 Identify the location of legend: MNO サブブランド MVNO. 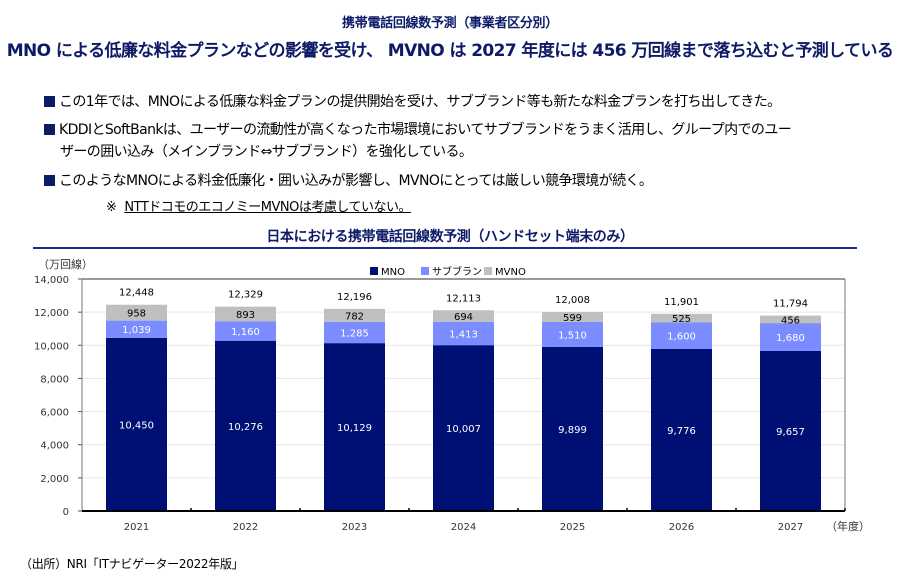
(448, 271).